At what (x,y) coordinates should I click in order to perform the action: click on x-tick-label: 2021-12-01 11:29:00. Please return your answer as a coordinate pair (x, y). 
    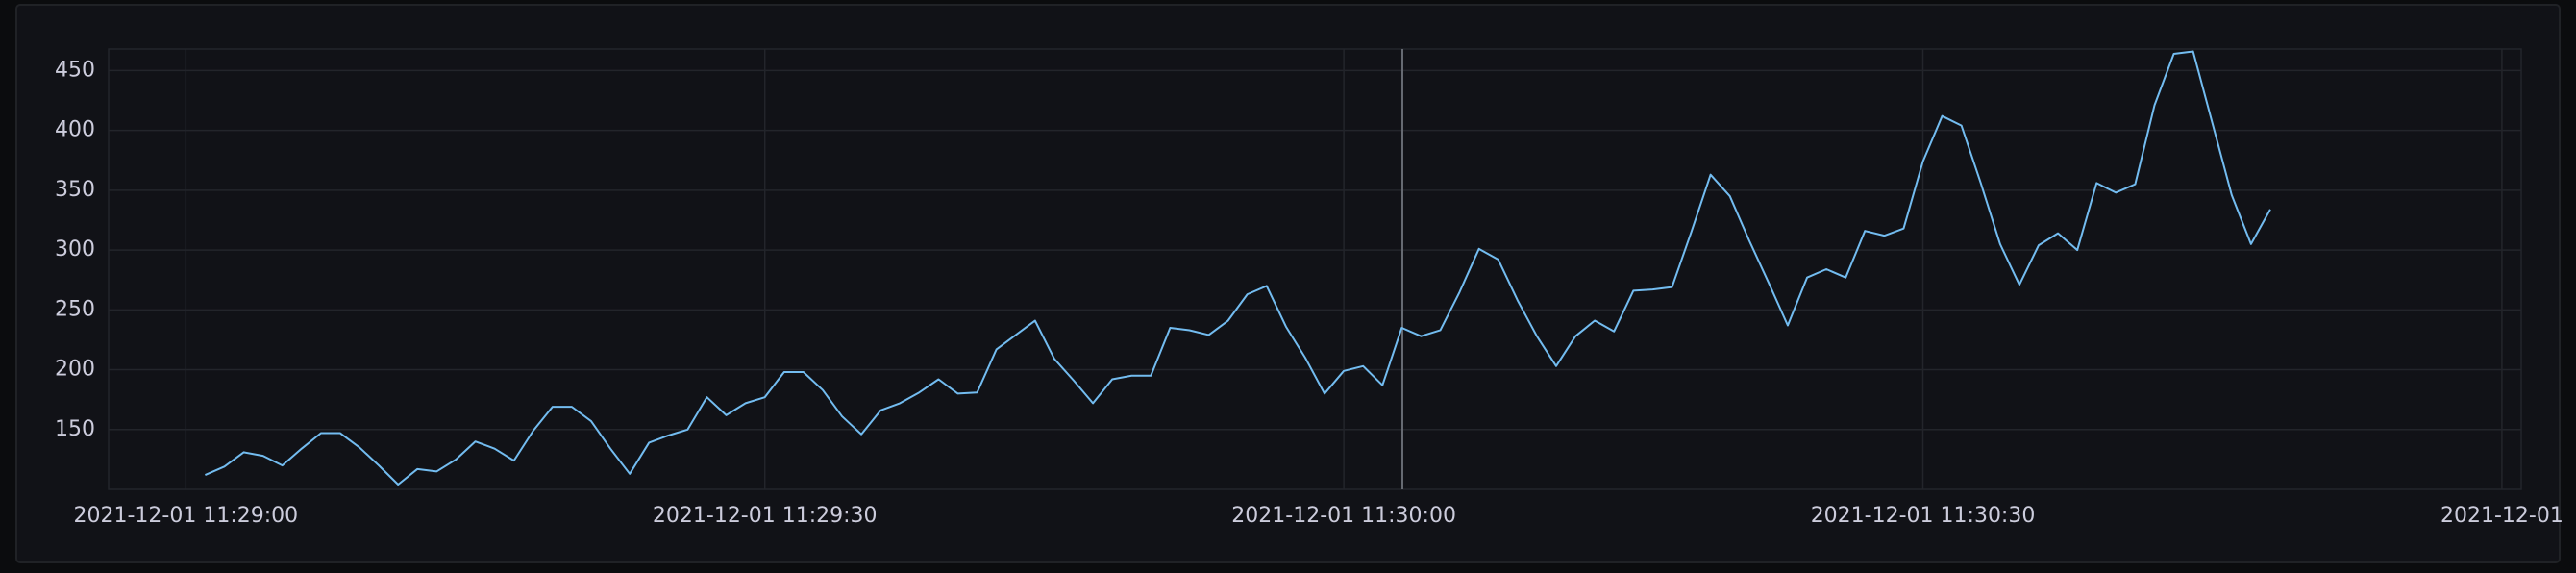
    Looking at the image, I should click on (186, 516).